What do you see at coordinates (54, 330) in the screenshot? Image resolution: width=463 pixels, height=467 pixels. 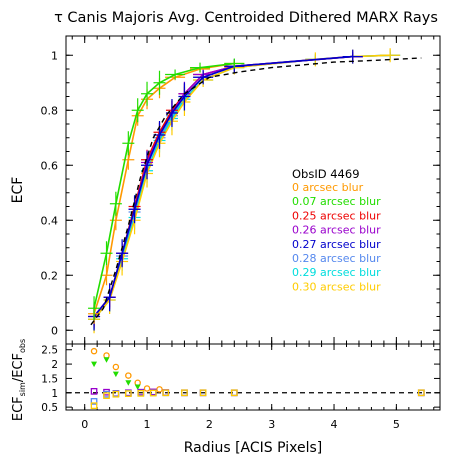 I see `main-y-tick-label: 0` at bounding box center [54, 330].